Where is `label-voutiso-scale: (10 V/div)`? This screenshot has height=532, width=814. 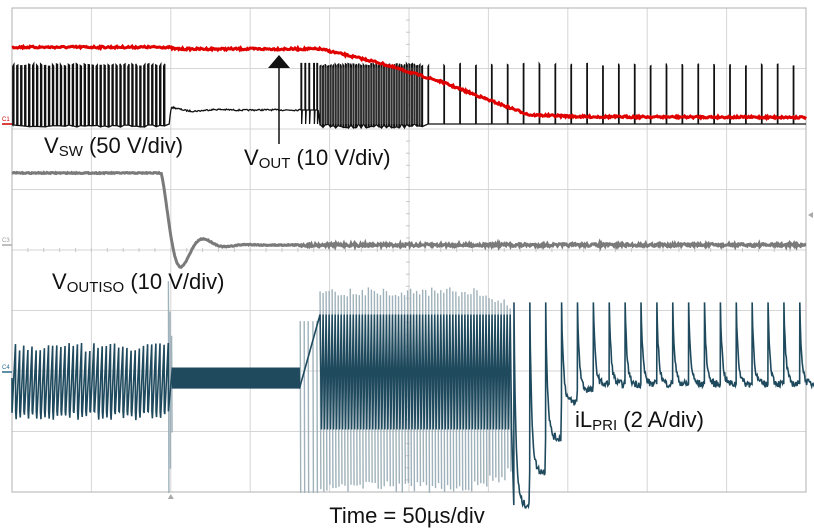
label-voutiso-scale: (10 V/div) is located at coordinates (177, 281).